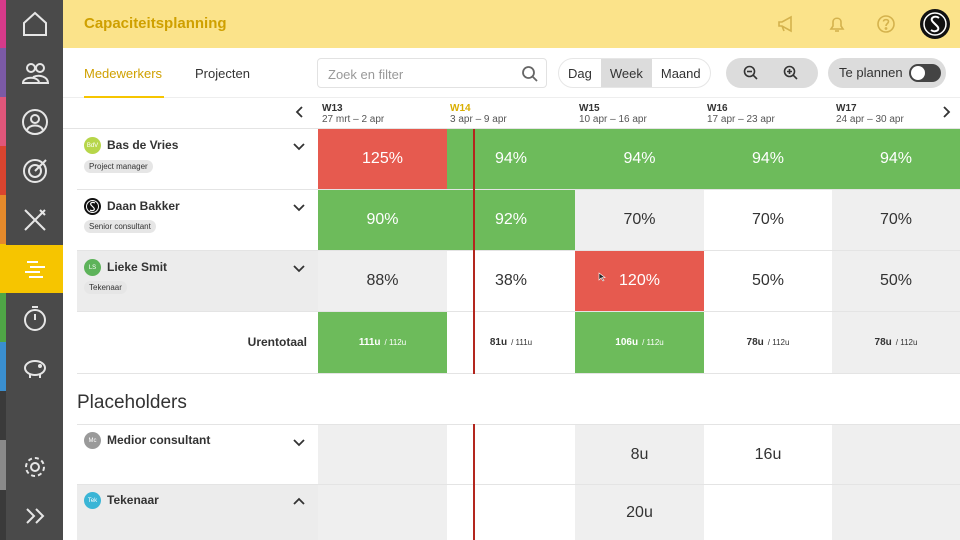 Image resolution: width=960 pixels, height=540 pixels. What do you see at coordinates (613, 119) in the screenshot?
I see `week-range: 10 apr – 16 apr` at bounding box center [613, 119].